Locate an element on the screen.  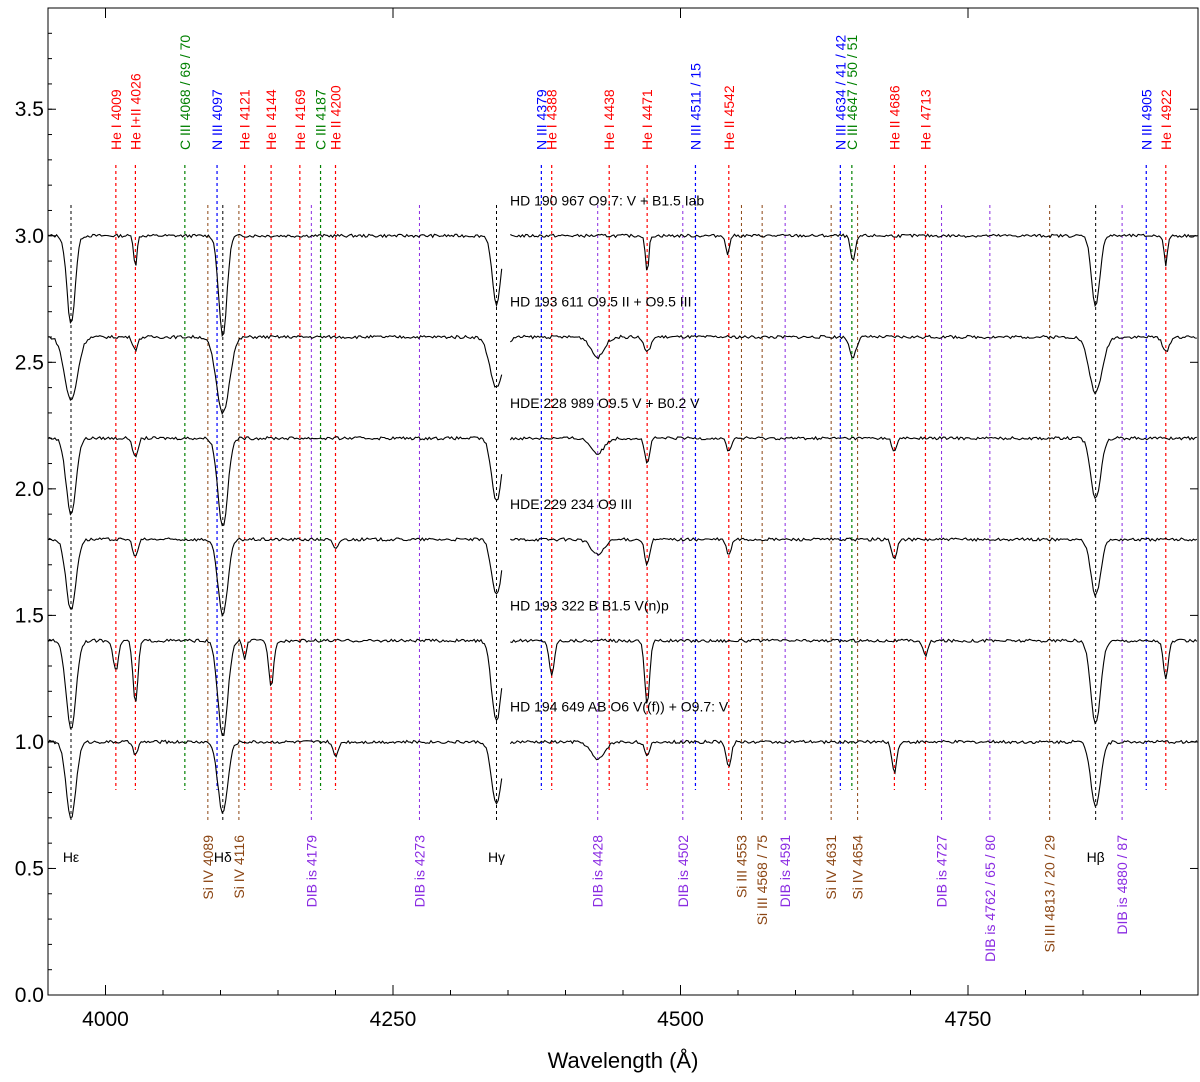
top-line-label: He I 4388 is located at coordinates (552, 119).